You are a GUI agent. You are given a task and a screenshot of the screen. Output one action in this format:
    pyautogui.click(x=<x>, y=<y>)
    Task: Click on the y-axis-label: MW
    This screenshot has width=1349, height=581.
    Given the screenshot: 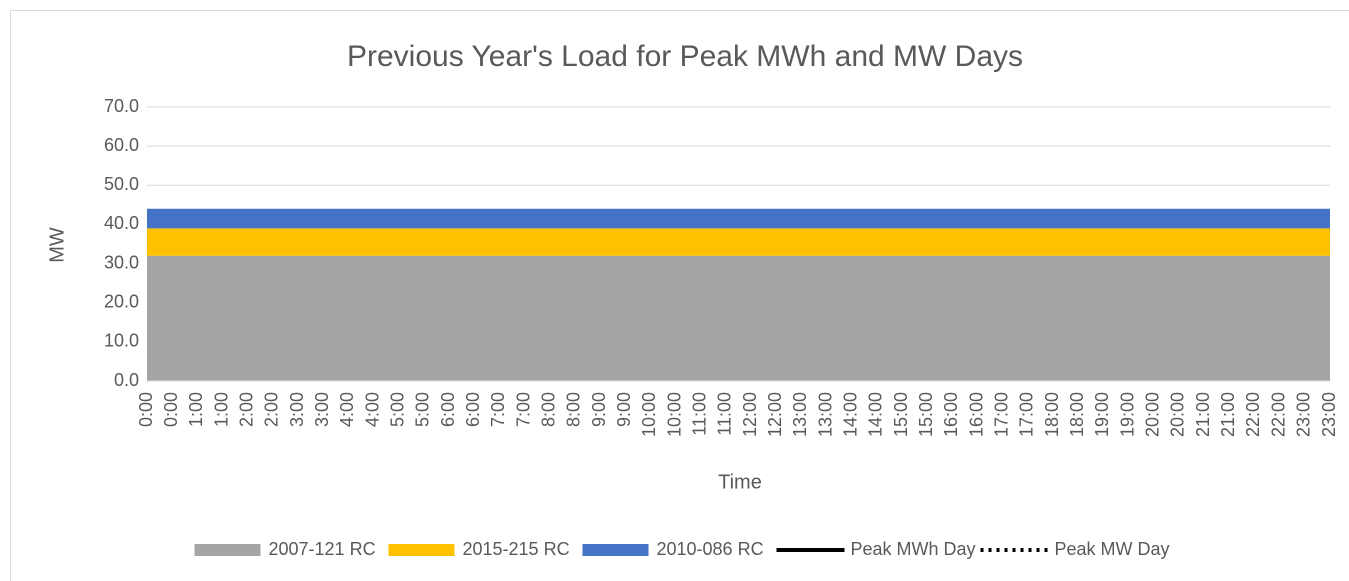 What is the action you would take?
    pyautogui.click(x=57, y=245)
    